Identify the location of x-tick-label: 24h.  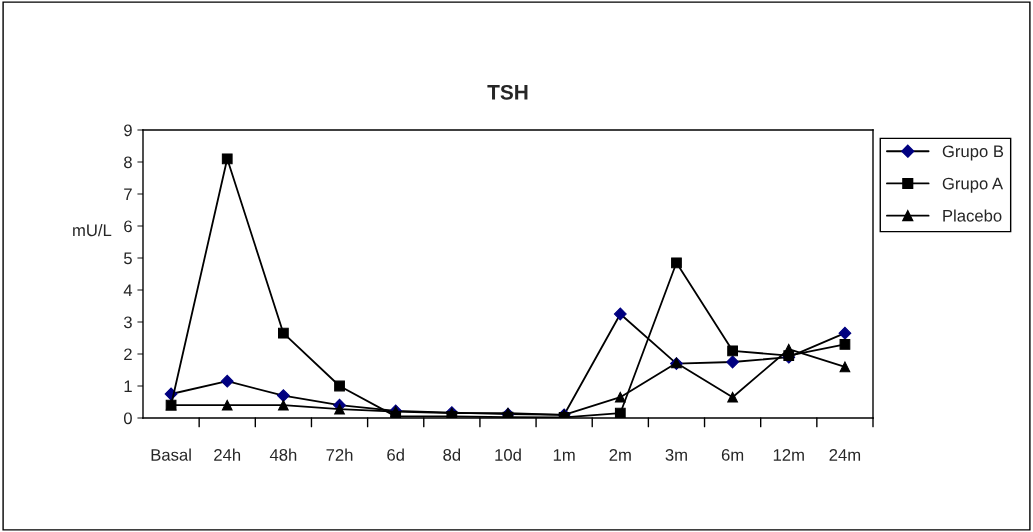
(227, 454).